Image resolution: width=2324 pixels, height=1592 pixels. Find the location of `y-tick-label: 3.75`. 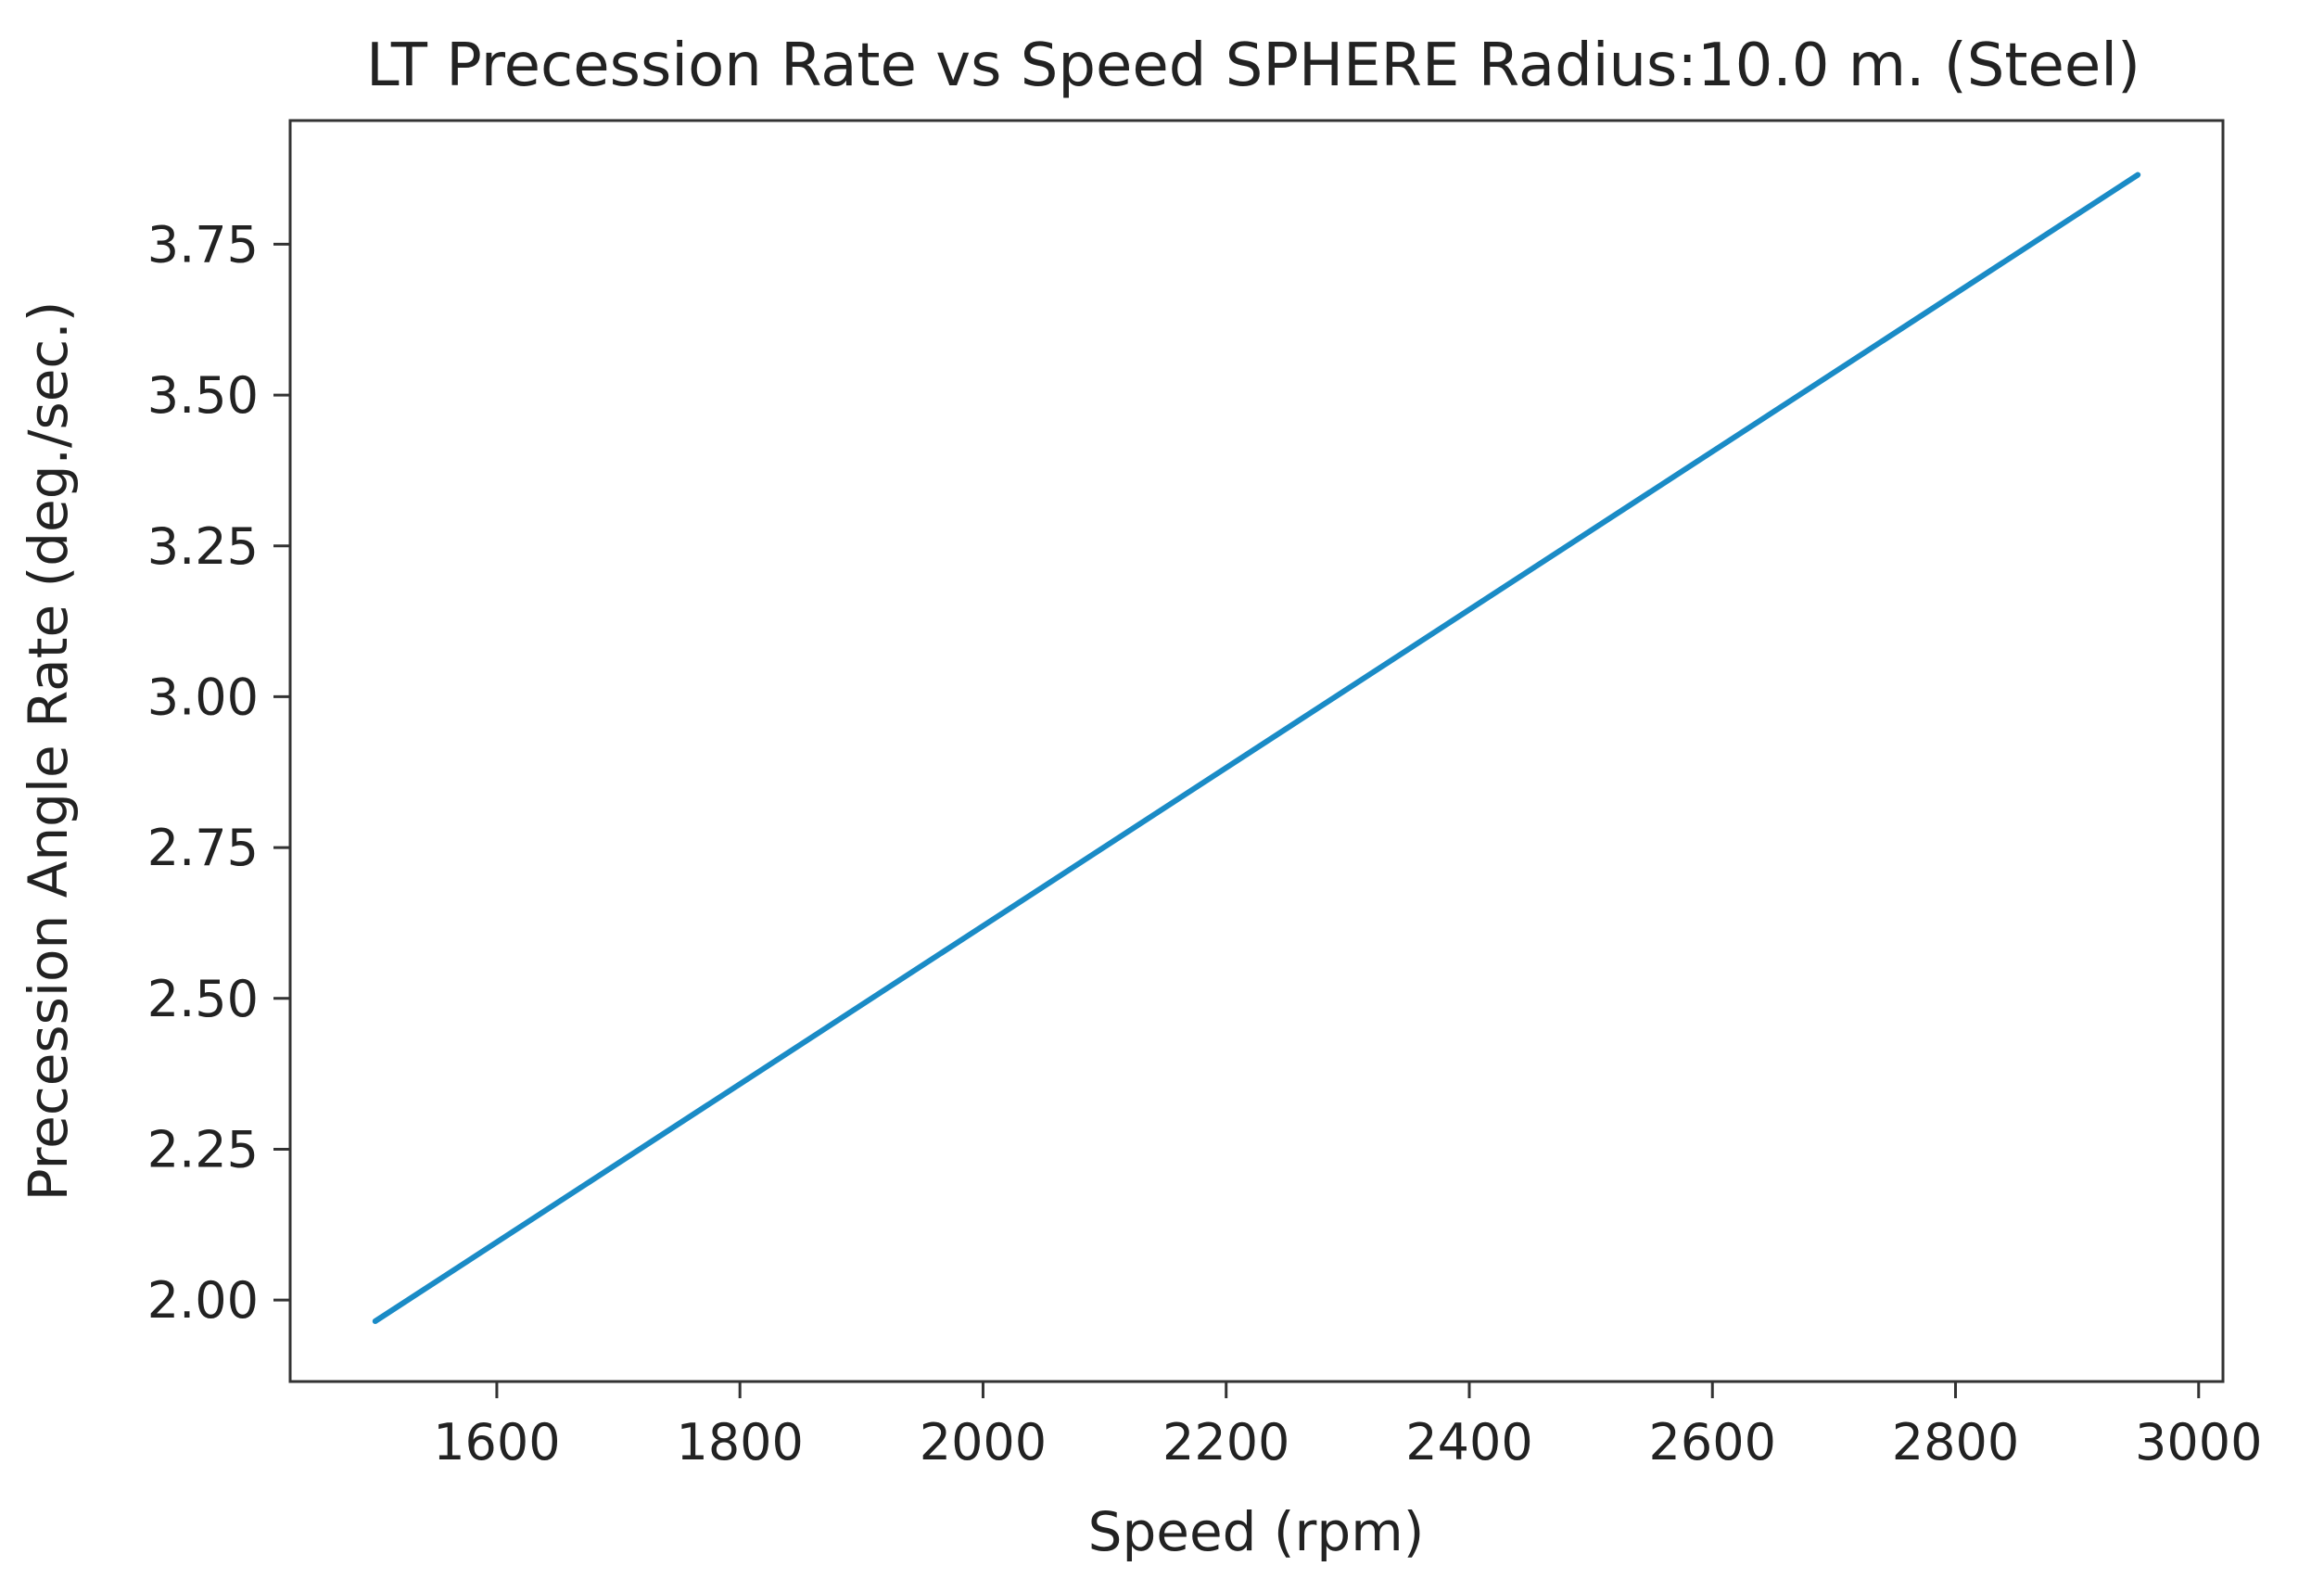

y-tick-label: 3.75 is located at coordinates (203, 244).